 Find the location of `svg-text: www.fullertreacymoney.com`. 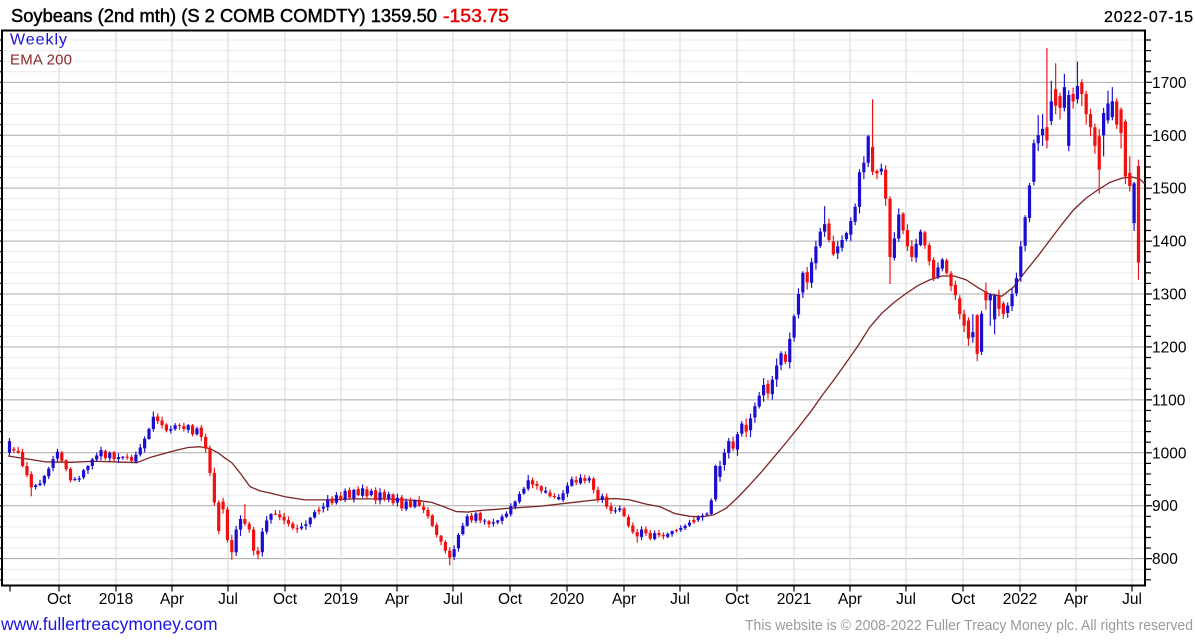

svg-text: www.fullertreacymoney.com is located at coordinates (109, 624).